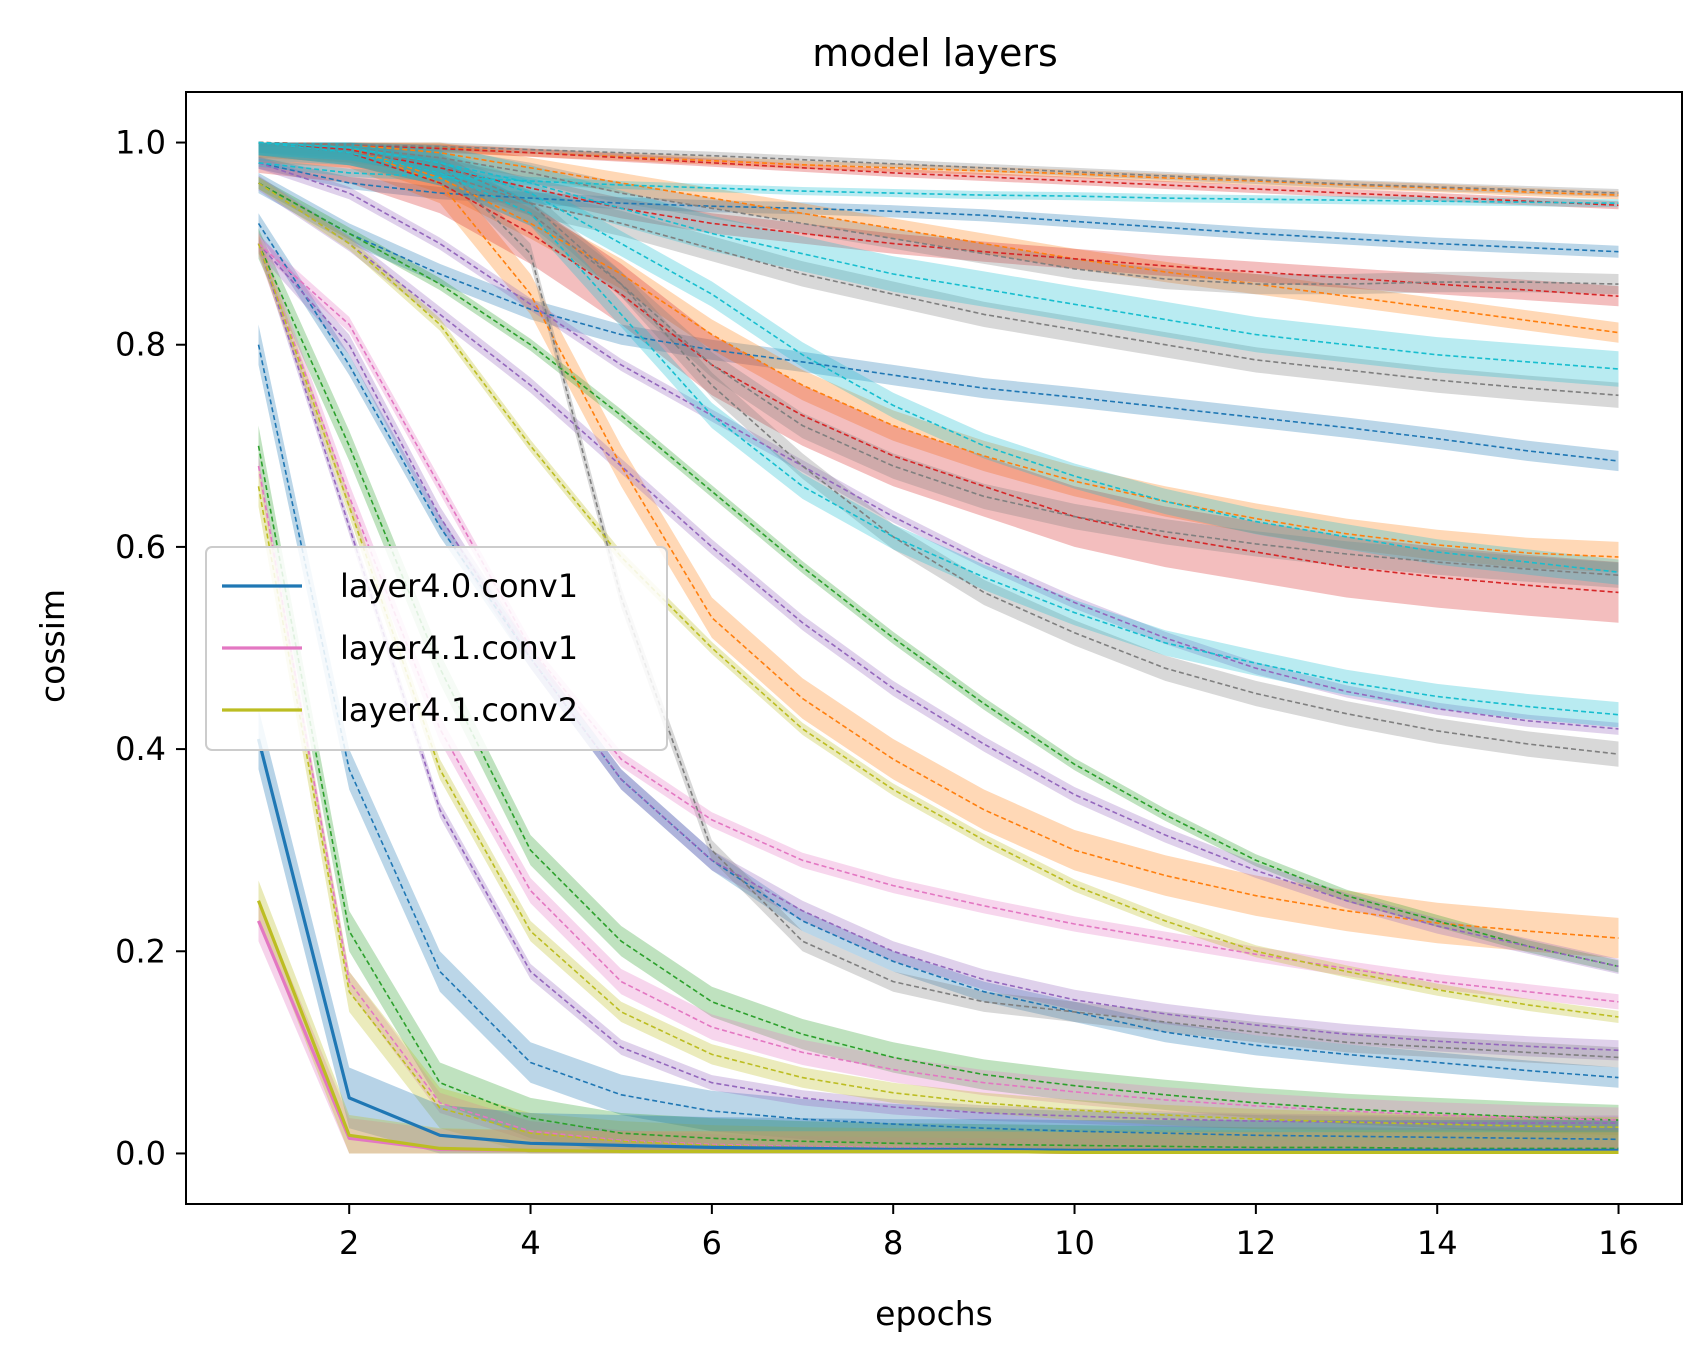 The width and height of the screenshot is (1702, 1361). Describe the element at coordinates (935, 53) in the screenshot. I see `chart-title: model layers` at that location.